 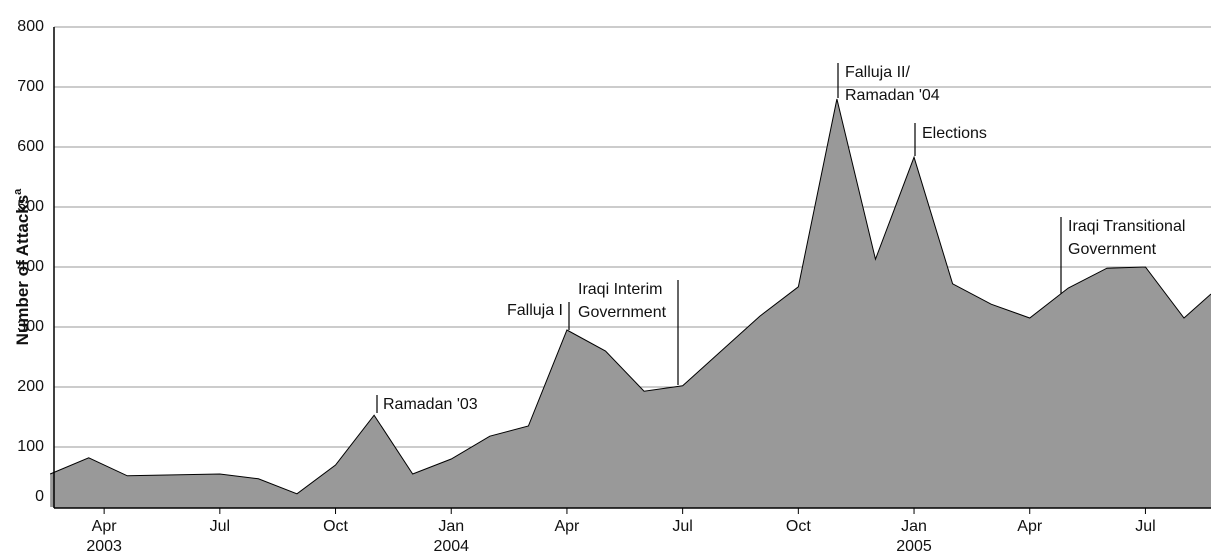 I want to click on y-tick-label: 500, so click(x=30, y=206).